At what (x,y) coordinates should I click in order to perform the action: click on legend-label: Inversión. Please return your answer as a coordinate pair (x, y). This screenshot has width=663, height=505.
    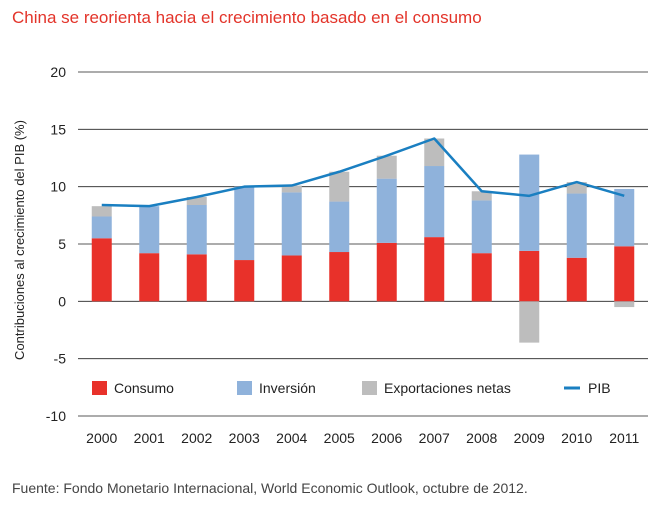
    Looking at the image, I should click on (287, 388).